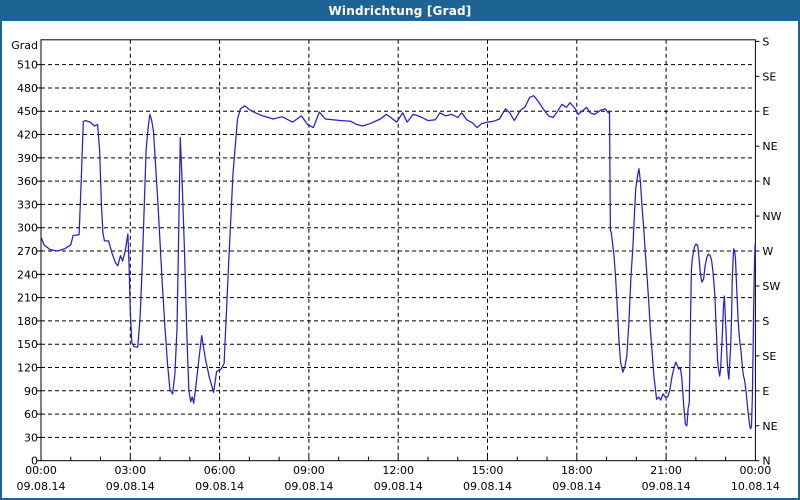 This screenshot has width=800, height=500. What do you see at coordinates (577, 470) in the screenshot?
I see `x-axis-time-label: 18:00` at bounding box center [577, 470].